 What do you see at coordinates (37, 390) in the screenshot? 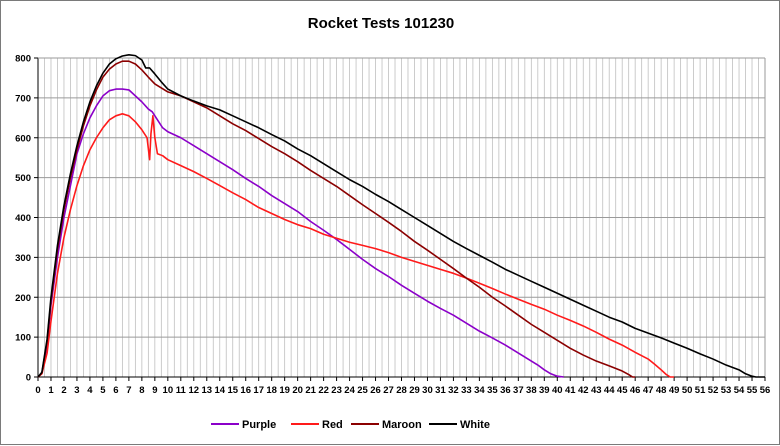
I see `x-tick-label: 0` at bounding box center [37, 390].